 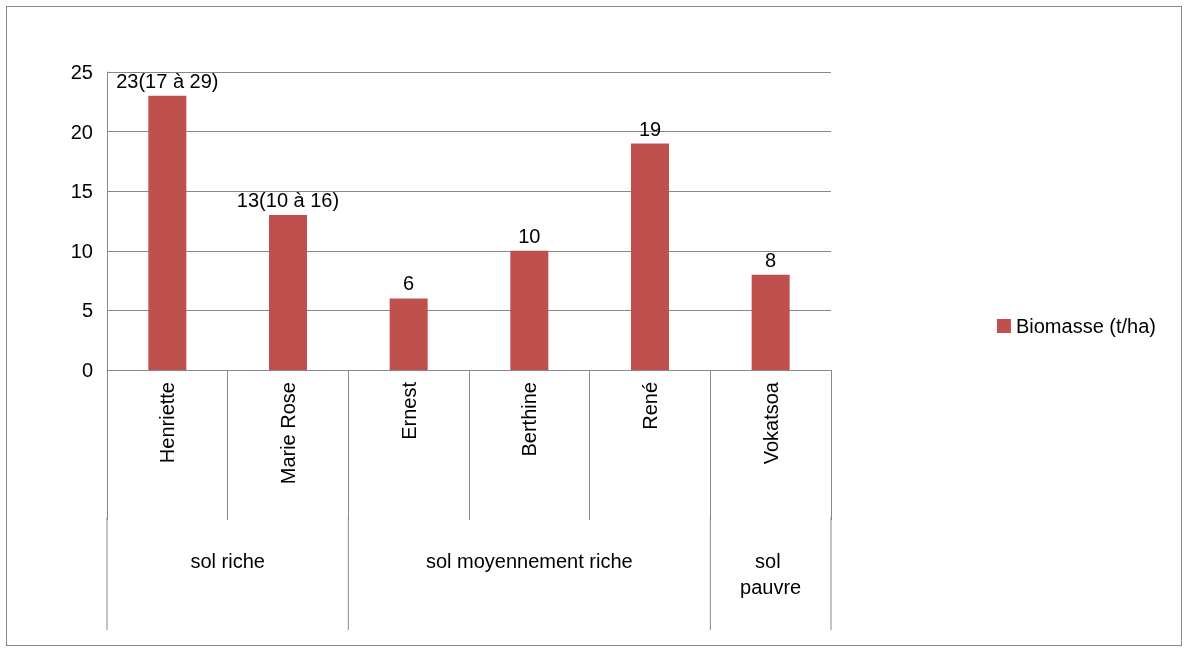 What do you see at coordinates (771, 259) in the screenshot?
I see `data-label: 8` at bounding box center [771, 259].